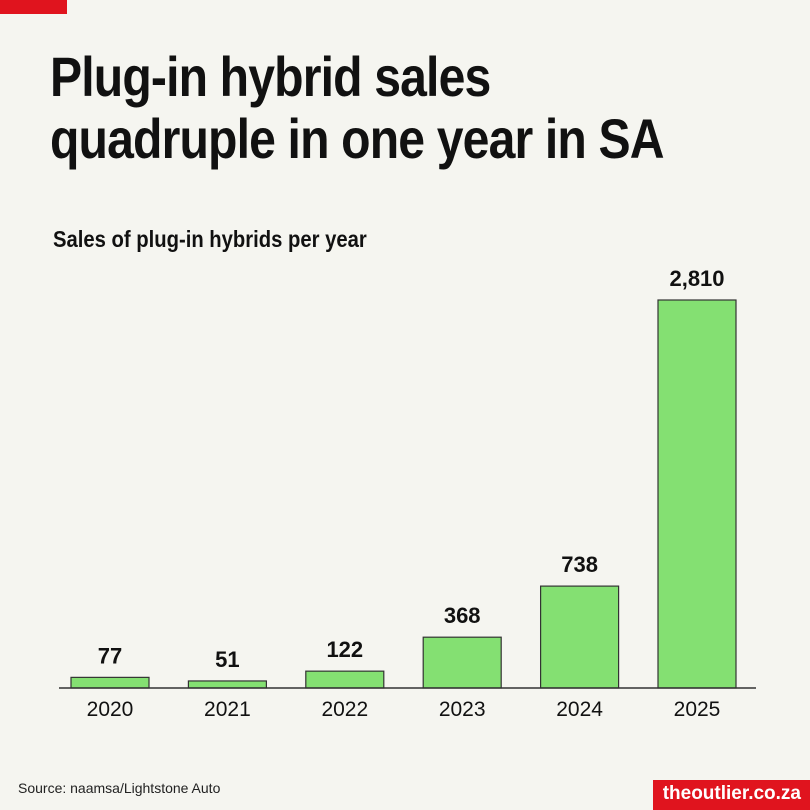 Image resolution: width=810 pixels, height=810 pixels. I want to click on x-tick-label-2025: 2025, so click(697, 709).